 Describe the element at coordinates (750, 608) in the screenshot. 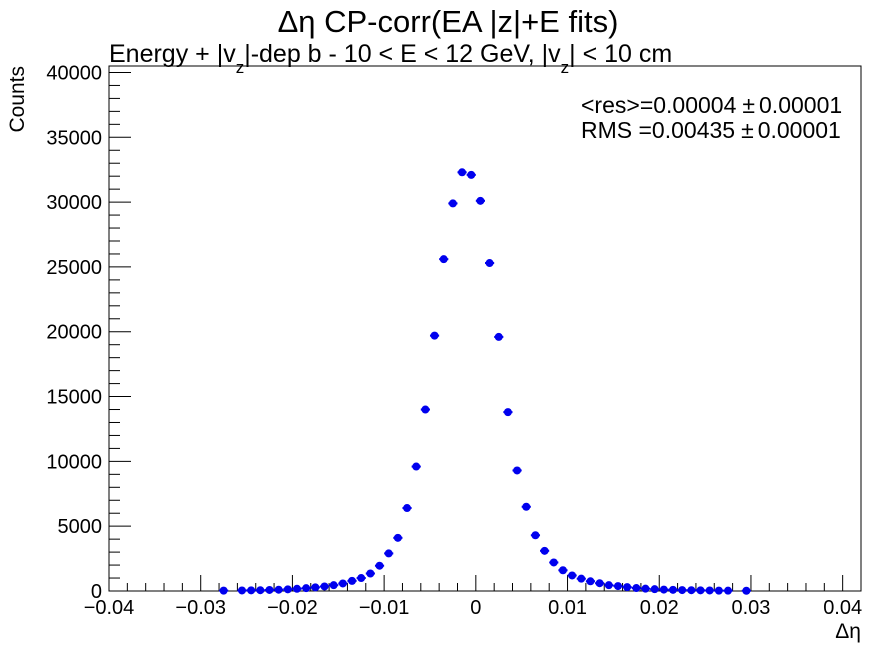

I see `x-tick-label: 0.03` at that location.